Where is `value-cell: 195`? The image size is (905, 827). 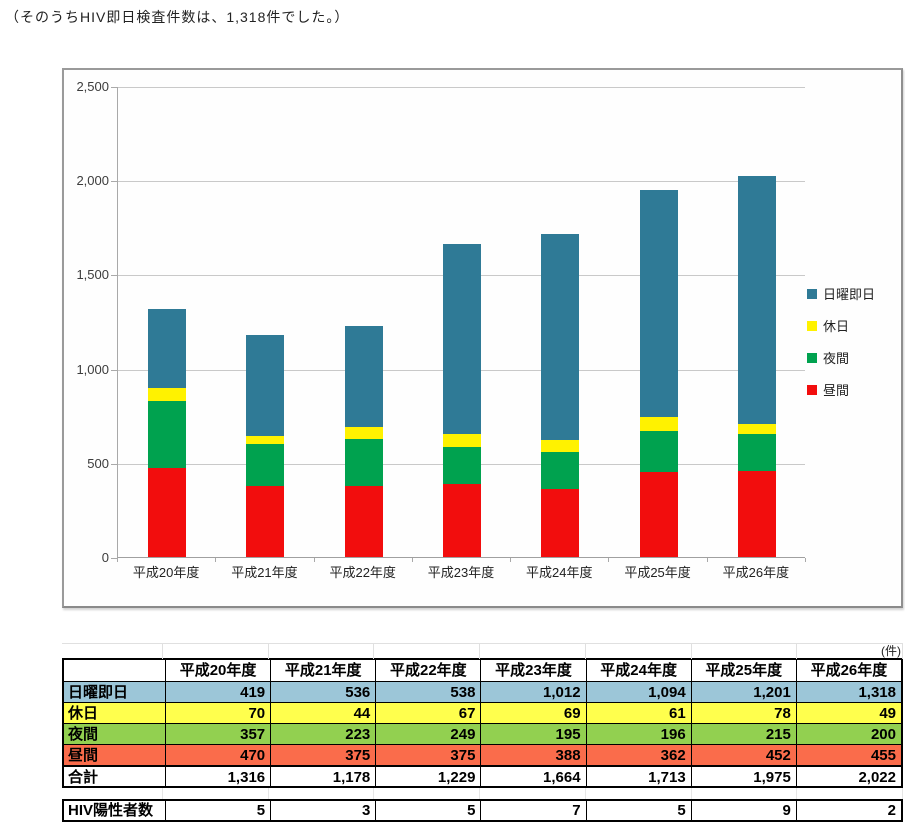
value-cell: 195 is located at coordinates (533, 733).